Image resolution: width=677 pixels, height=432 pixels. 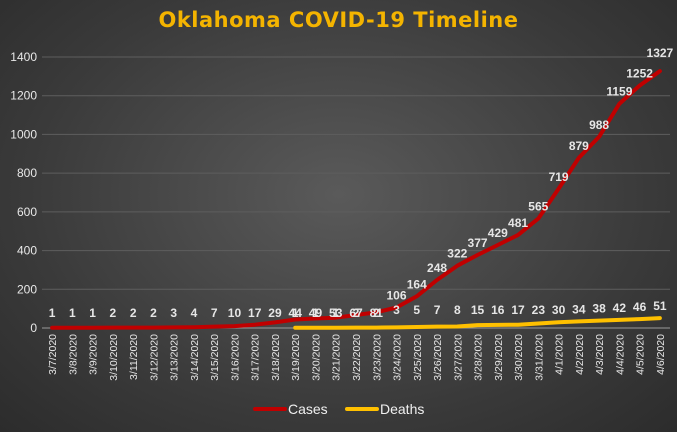 I want to click on x-tick-label: 3/29/2020, so click(x=499, y=357).